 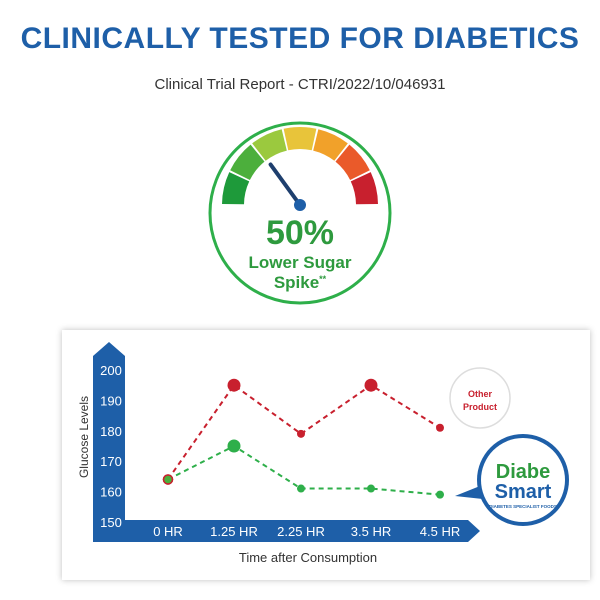 I want to click on sugar-spike-gauge: 50% Lower Sugar Spike**, so click(x=300, y=213).